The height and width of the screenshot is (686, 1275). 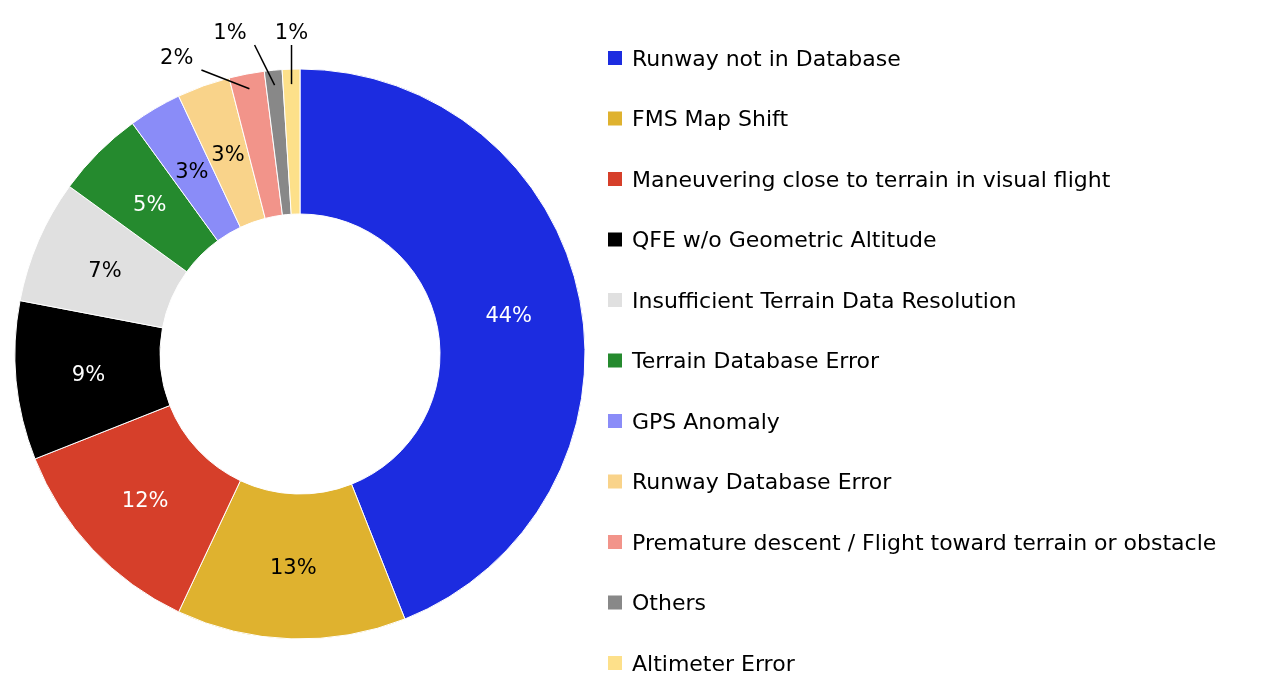 I want to click on legend-label: Maneuvering close to terrain in visual flight, so click(x=871, y=179).